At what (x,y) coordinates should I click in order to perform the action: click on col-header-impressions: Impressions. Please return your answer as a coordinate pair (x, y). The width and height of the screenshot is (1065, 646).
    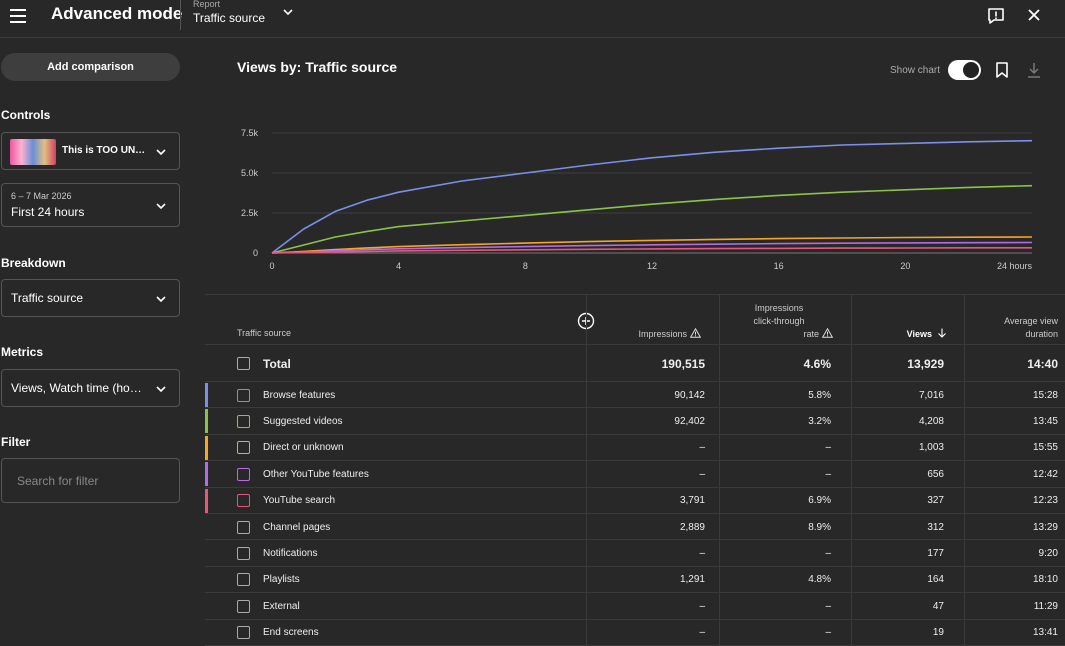
    Looking at the image, I should click on (653, 333).